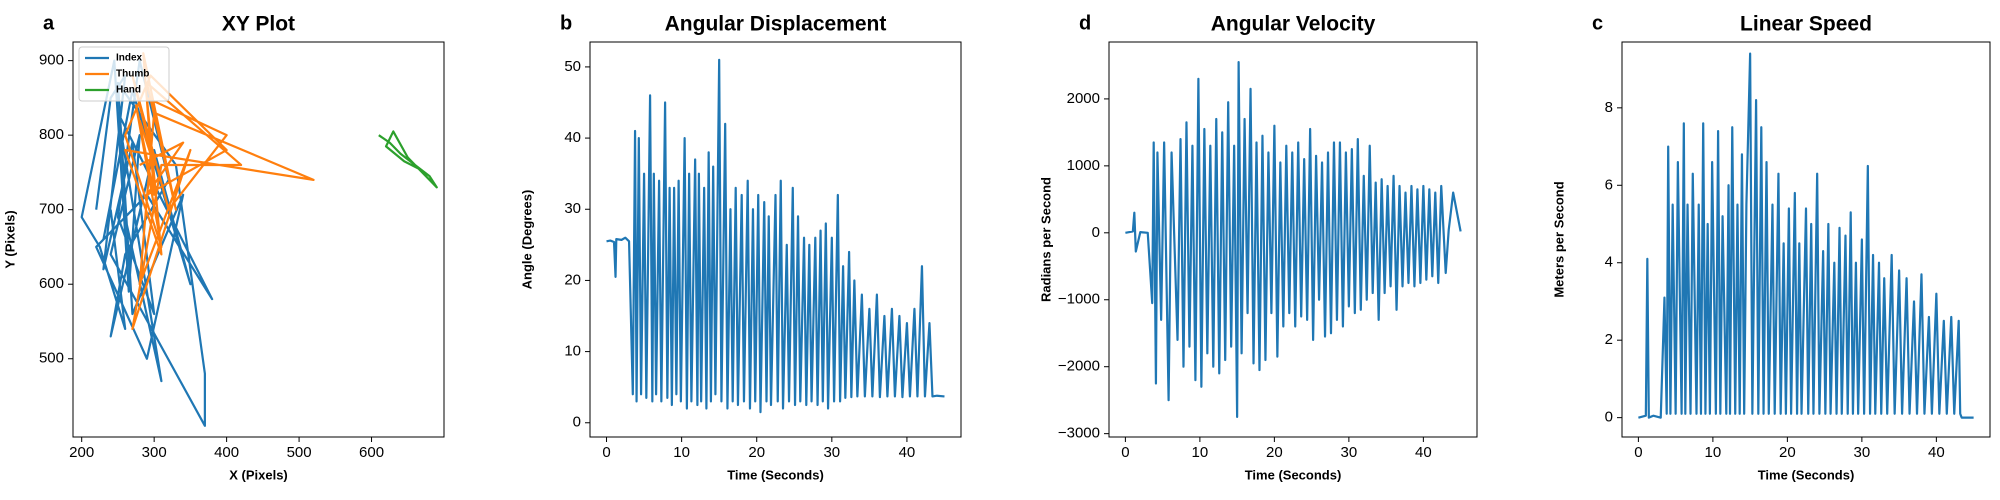 The width and height of the screenshot is (2000, 500). Describe the element at coordinates (51, 283) in the screenshot. I see `y-tick-label: 600` at that location.